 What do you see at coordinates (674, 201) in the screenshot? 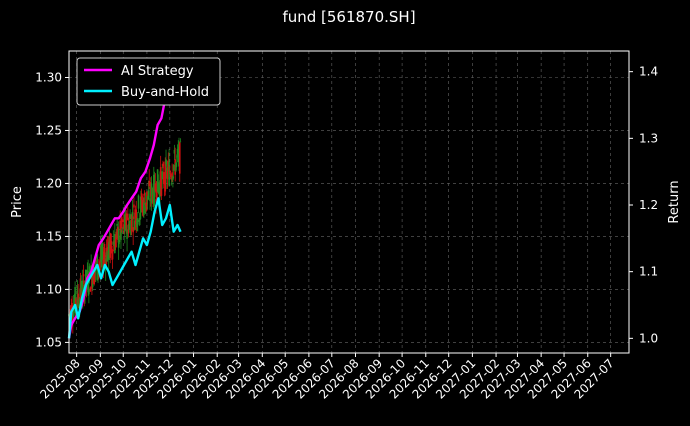
I see `y-axis-label-right: Return` at bounding box center [674, 201].